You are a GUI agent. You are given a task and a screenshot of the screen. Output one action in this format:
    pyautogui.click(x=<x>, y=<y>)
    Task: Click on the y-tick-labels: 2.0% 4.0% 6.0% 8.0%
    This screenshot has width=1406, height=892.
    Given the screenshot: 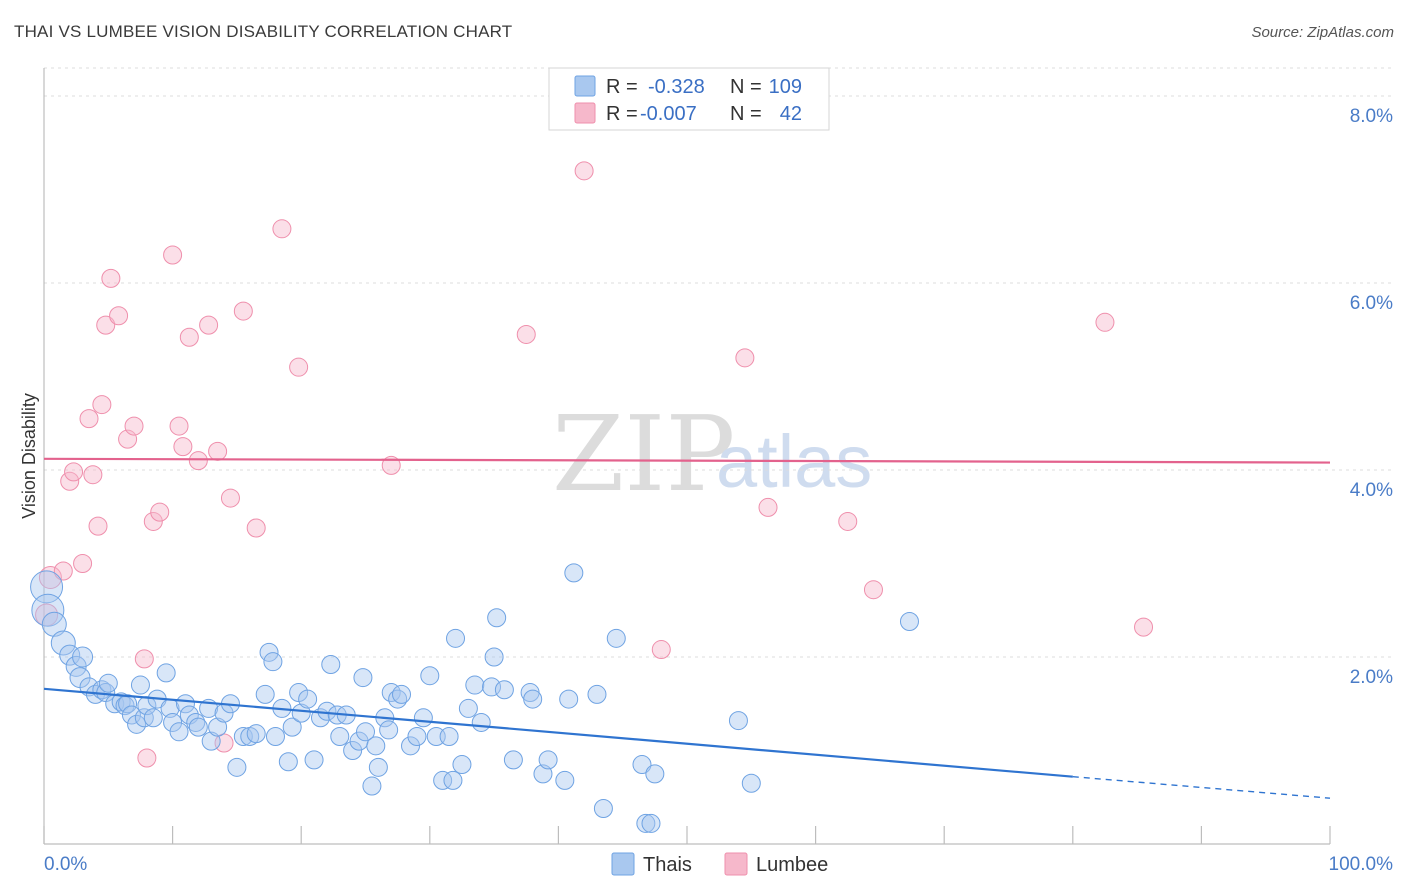 What is the action you would take?
    pyautogui.click(x=1371, y=397)
    